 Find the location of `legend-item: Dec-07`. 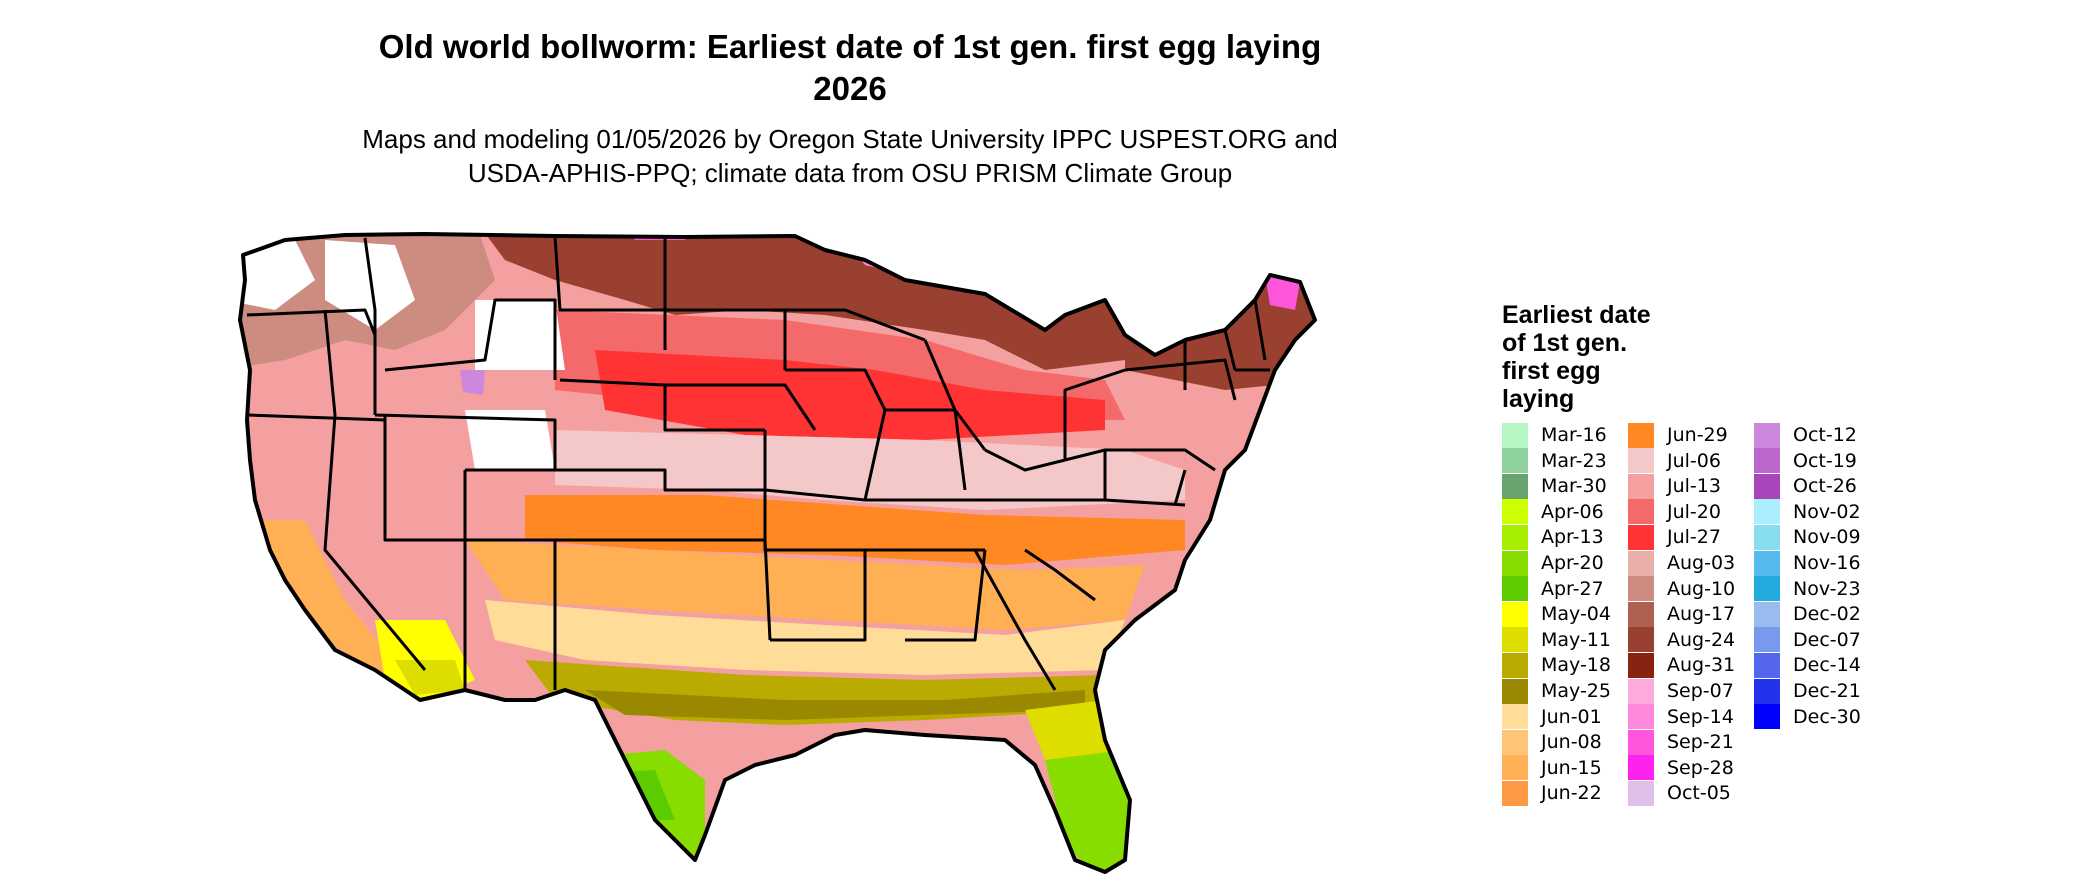

legend-item: Dec-07 is located at coordinates (1807, 640).